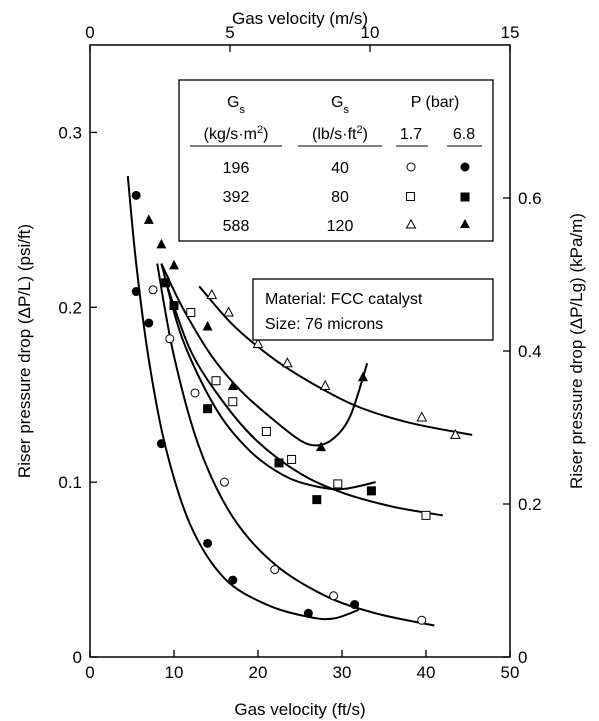 This screenshot has height=721, width=599. What do you see at coordinates (340, 197) in the screenshot?
I see `legend-row-eng: 80` at bounding box center [340, 197].